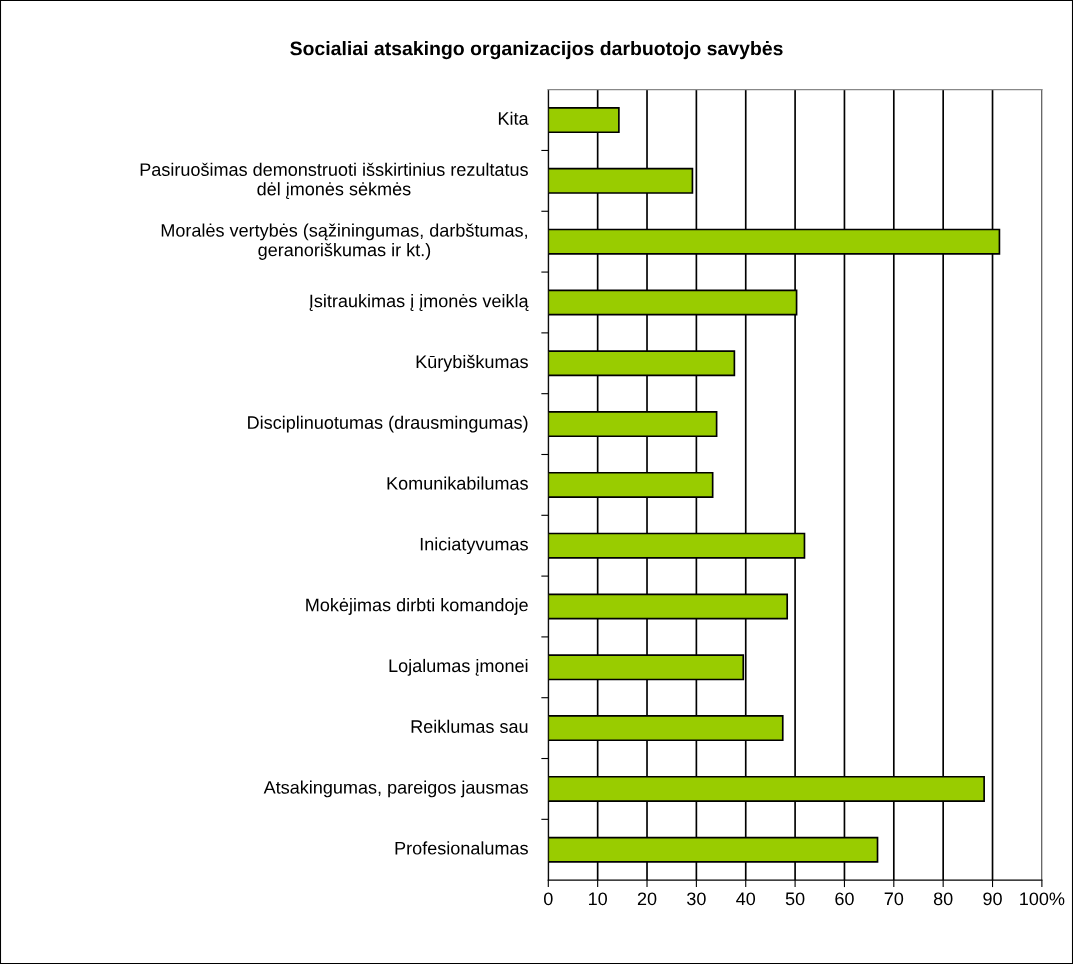  What do you see at coordinates (474, 546) in the screenshot?
I see `y-tick-label: Iniciatyvumas` at bounding box center [474, 546].